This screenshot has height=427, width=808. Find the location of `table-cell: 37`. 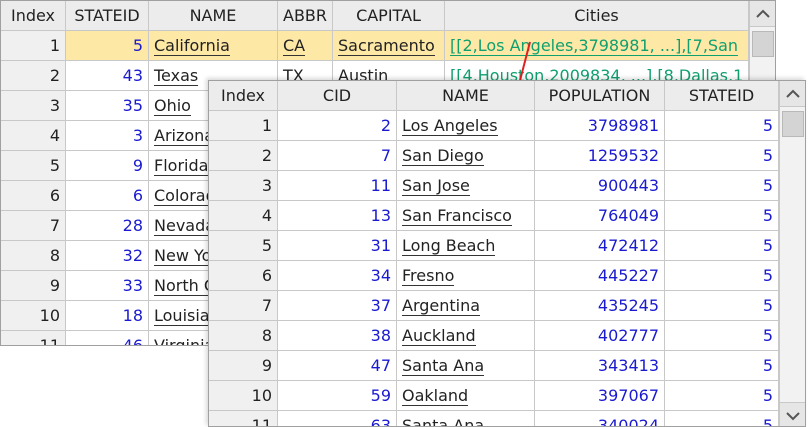

table-cell: 37 is located at coordinates (337, 306).